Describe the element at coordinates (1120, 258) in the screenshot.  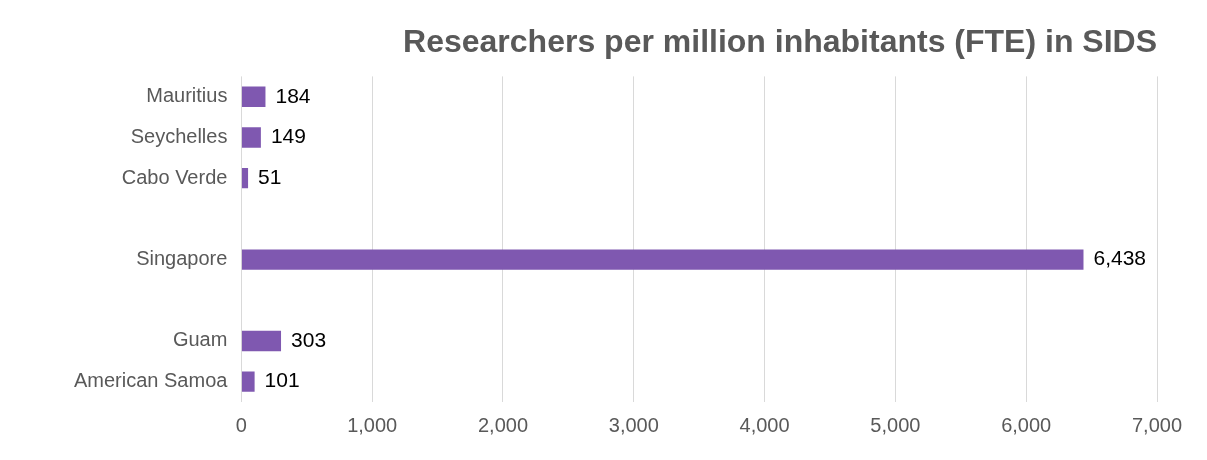
I see `data-label: 6,438` at that location.